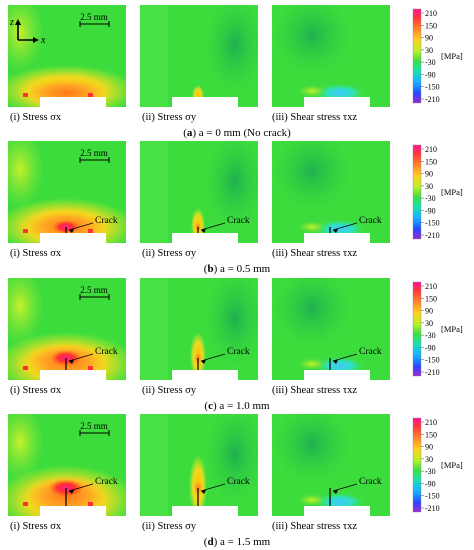 The image size is (474, 550). Describe the element at coordinates (190, 133) in the screenshot. I see `row-caption-letter: a` at that location.